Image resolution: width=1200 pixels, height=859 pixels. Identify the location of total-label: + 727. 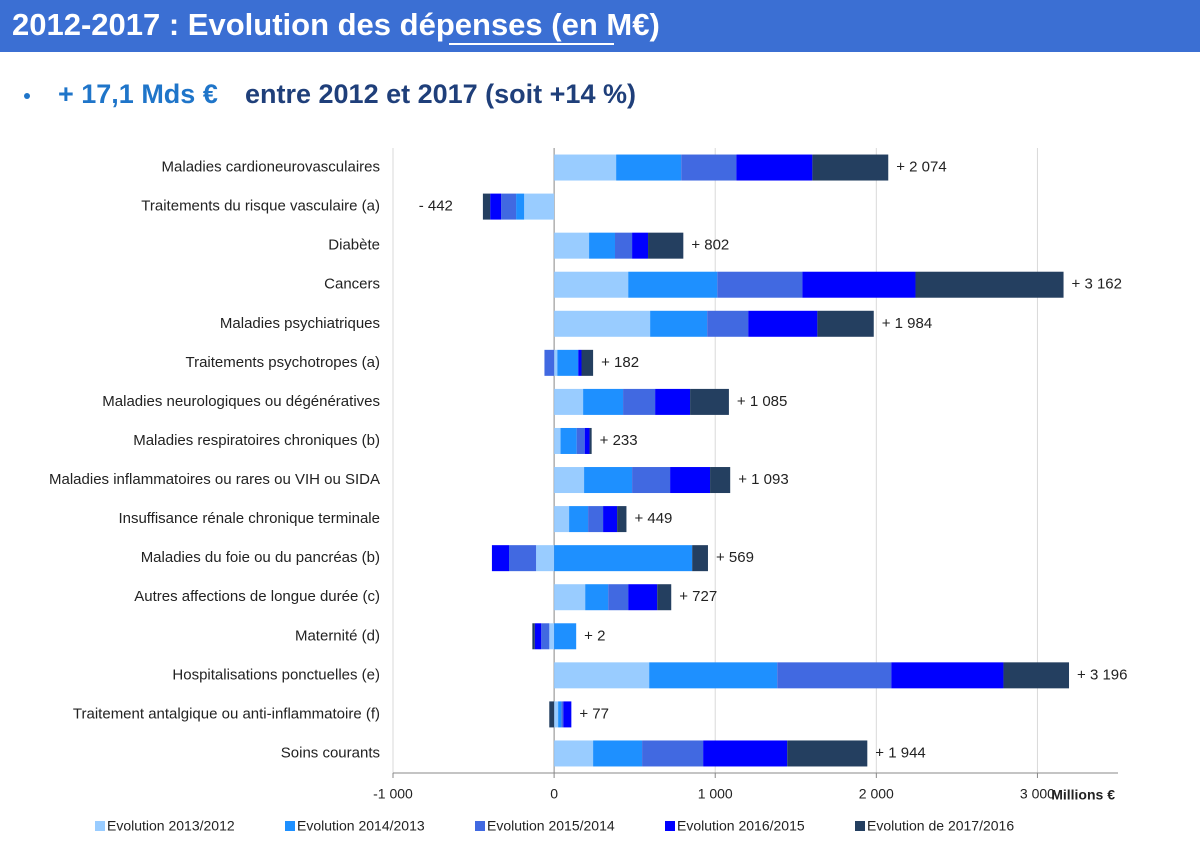
(698, 596).